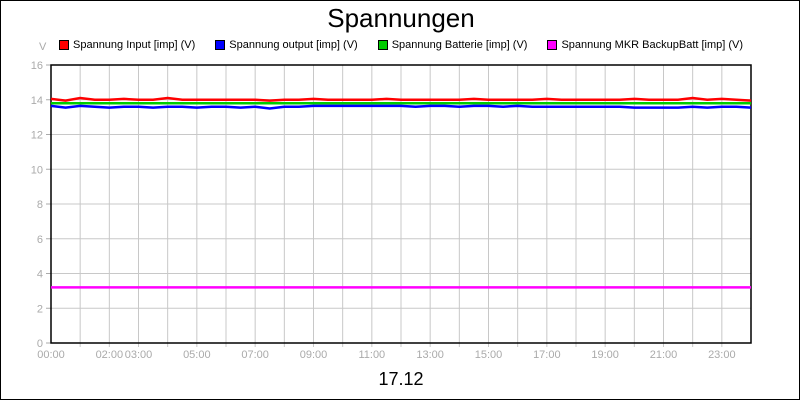 This screenshot has height=400, width=800. Describe the element at coordinates (605, 355) in the screenshot. I see `x-tick-label: 19:00` at that location.